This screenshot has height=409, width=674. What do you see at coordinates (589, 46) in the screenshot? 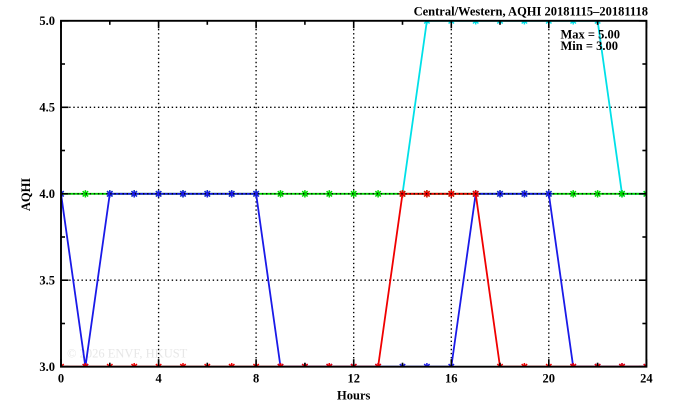
I see `svg-text: Min = 3.00` at bounding box center [589, 46].